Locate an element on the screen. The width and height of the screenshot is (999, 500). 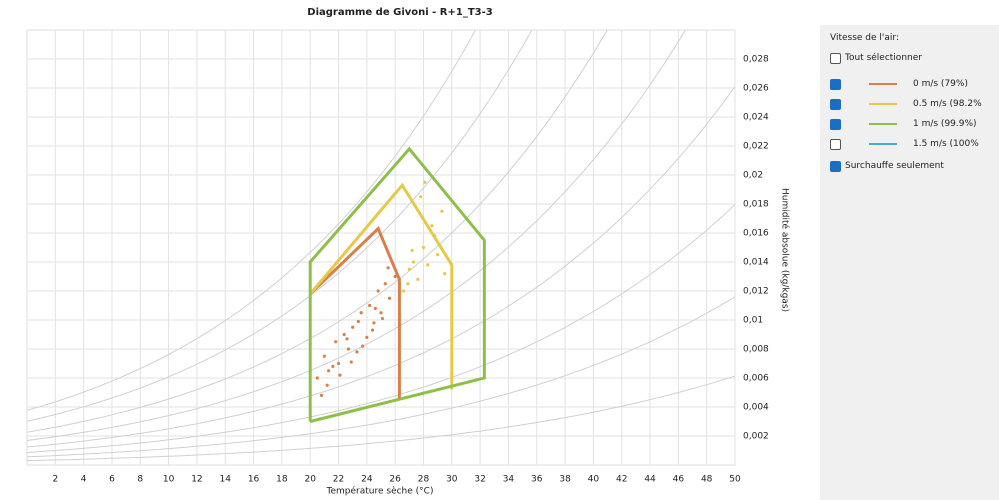
x-tick-label: 34 is located at coordinates (509, 480).